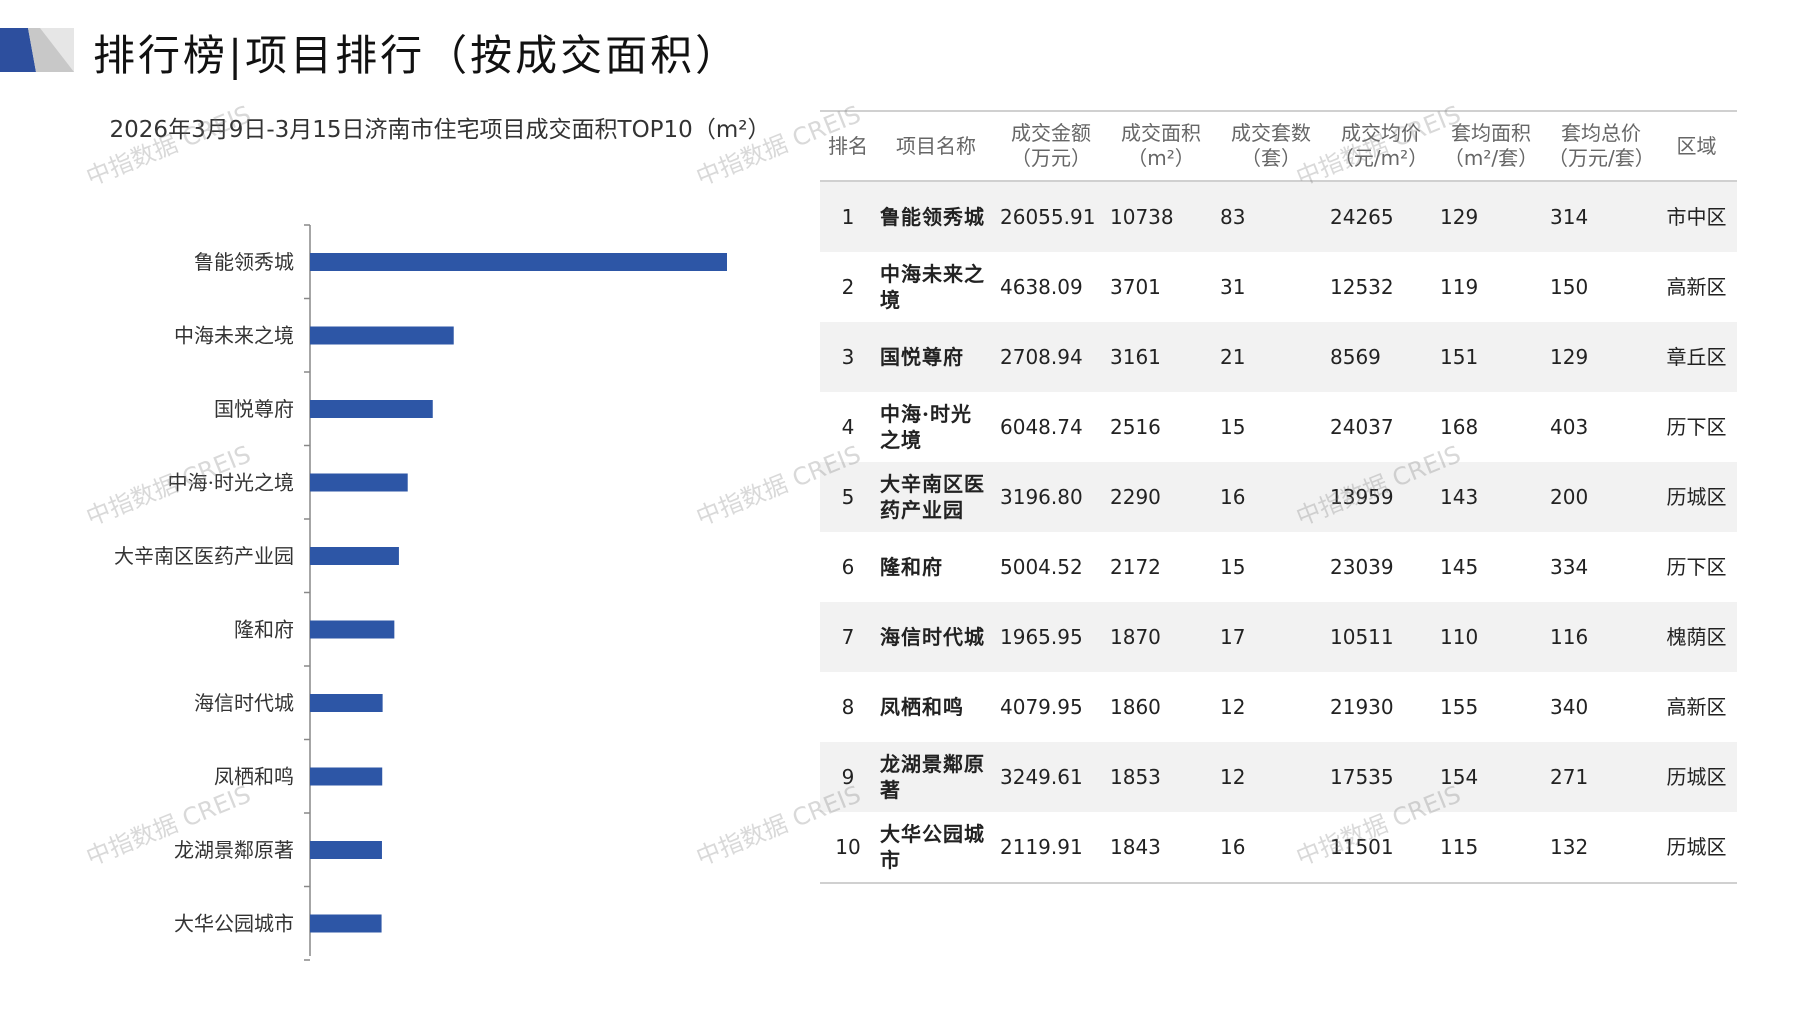 This screenshot has width=1797, height=1010. What do you see at coordinates (1135, 427) in the screenshot?
I see `area-cell: 2516` at bounding box center [1135, 427].